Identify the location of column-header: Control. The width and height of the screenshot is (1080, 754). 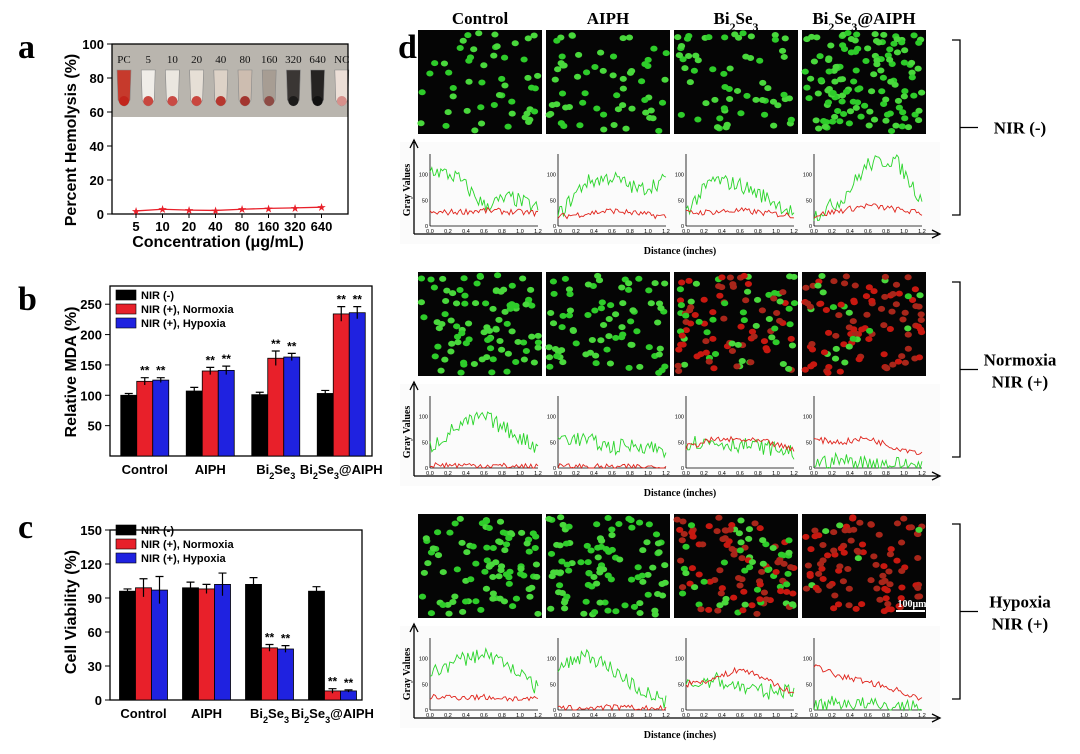
(480, 18).